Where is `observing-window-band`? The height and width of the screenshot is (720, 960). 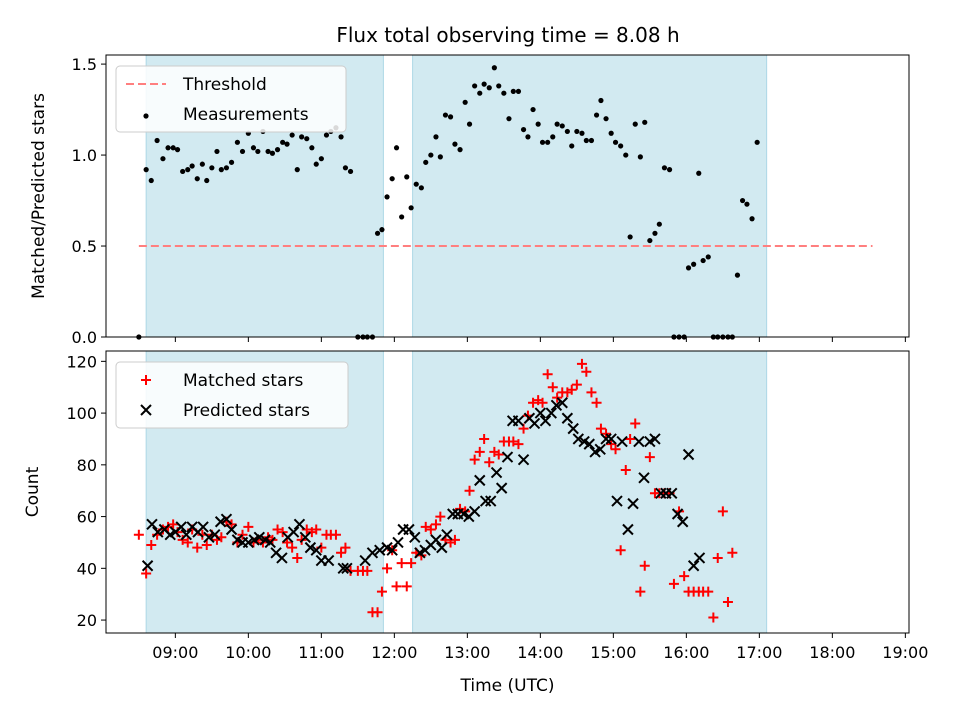 observing-window-band is located at coordinates (590, 492).